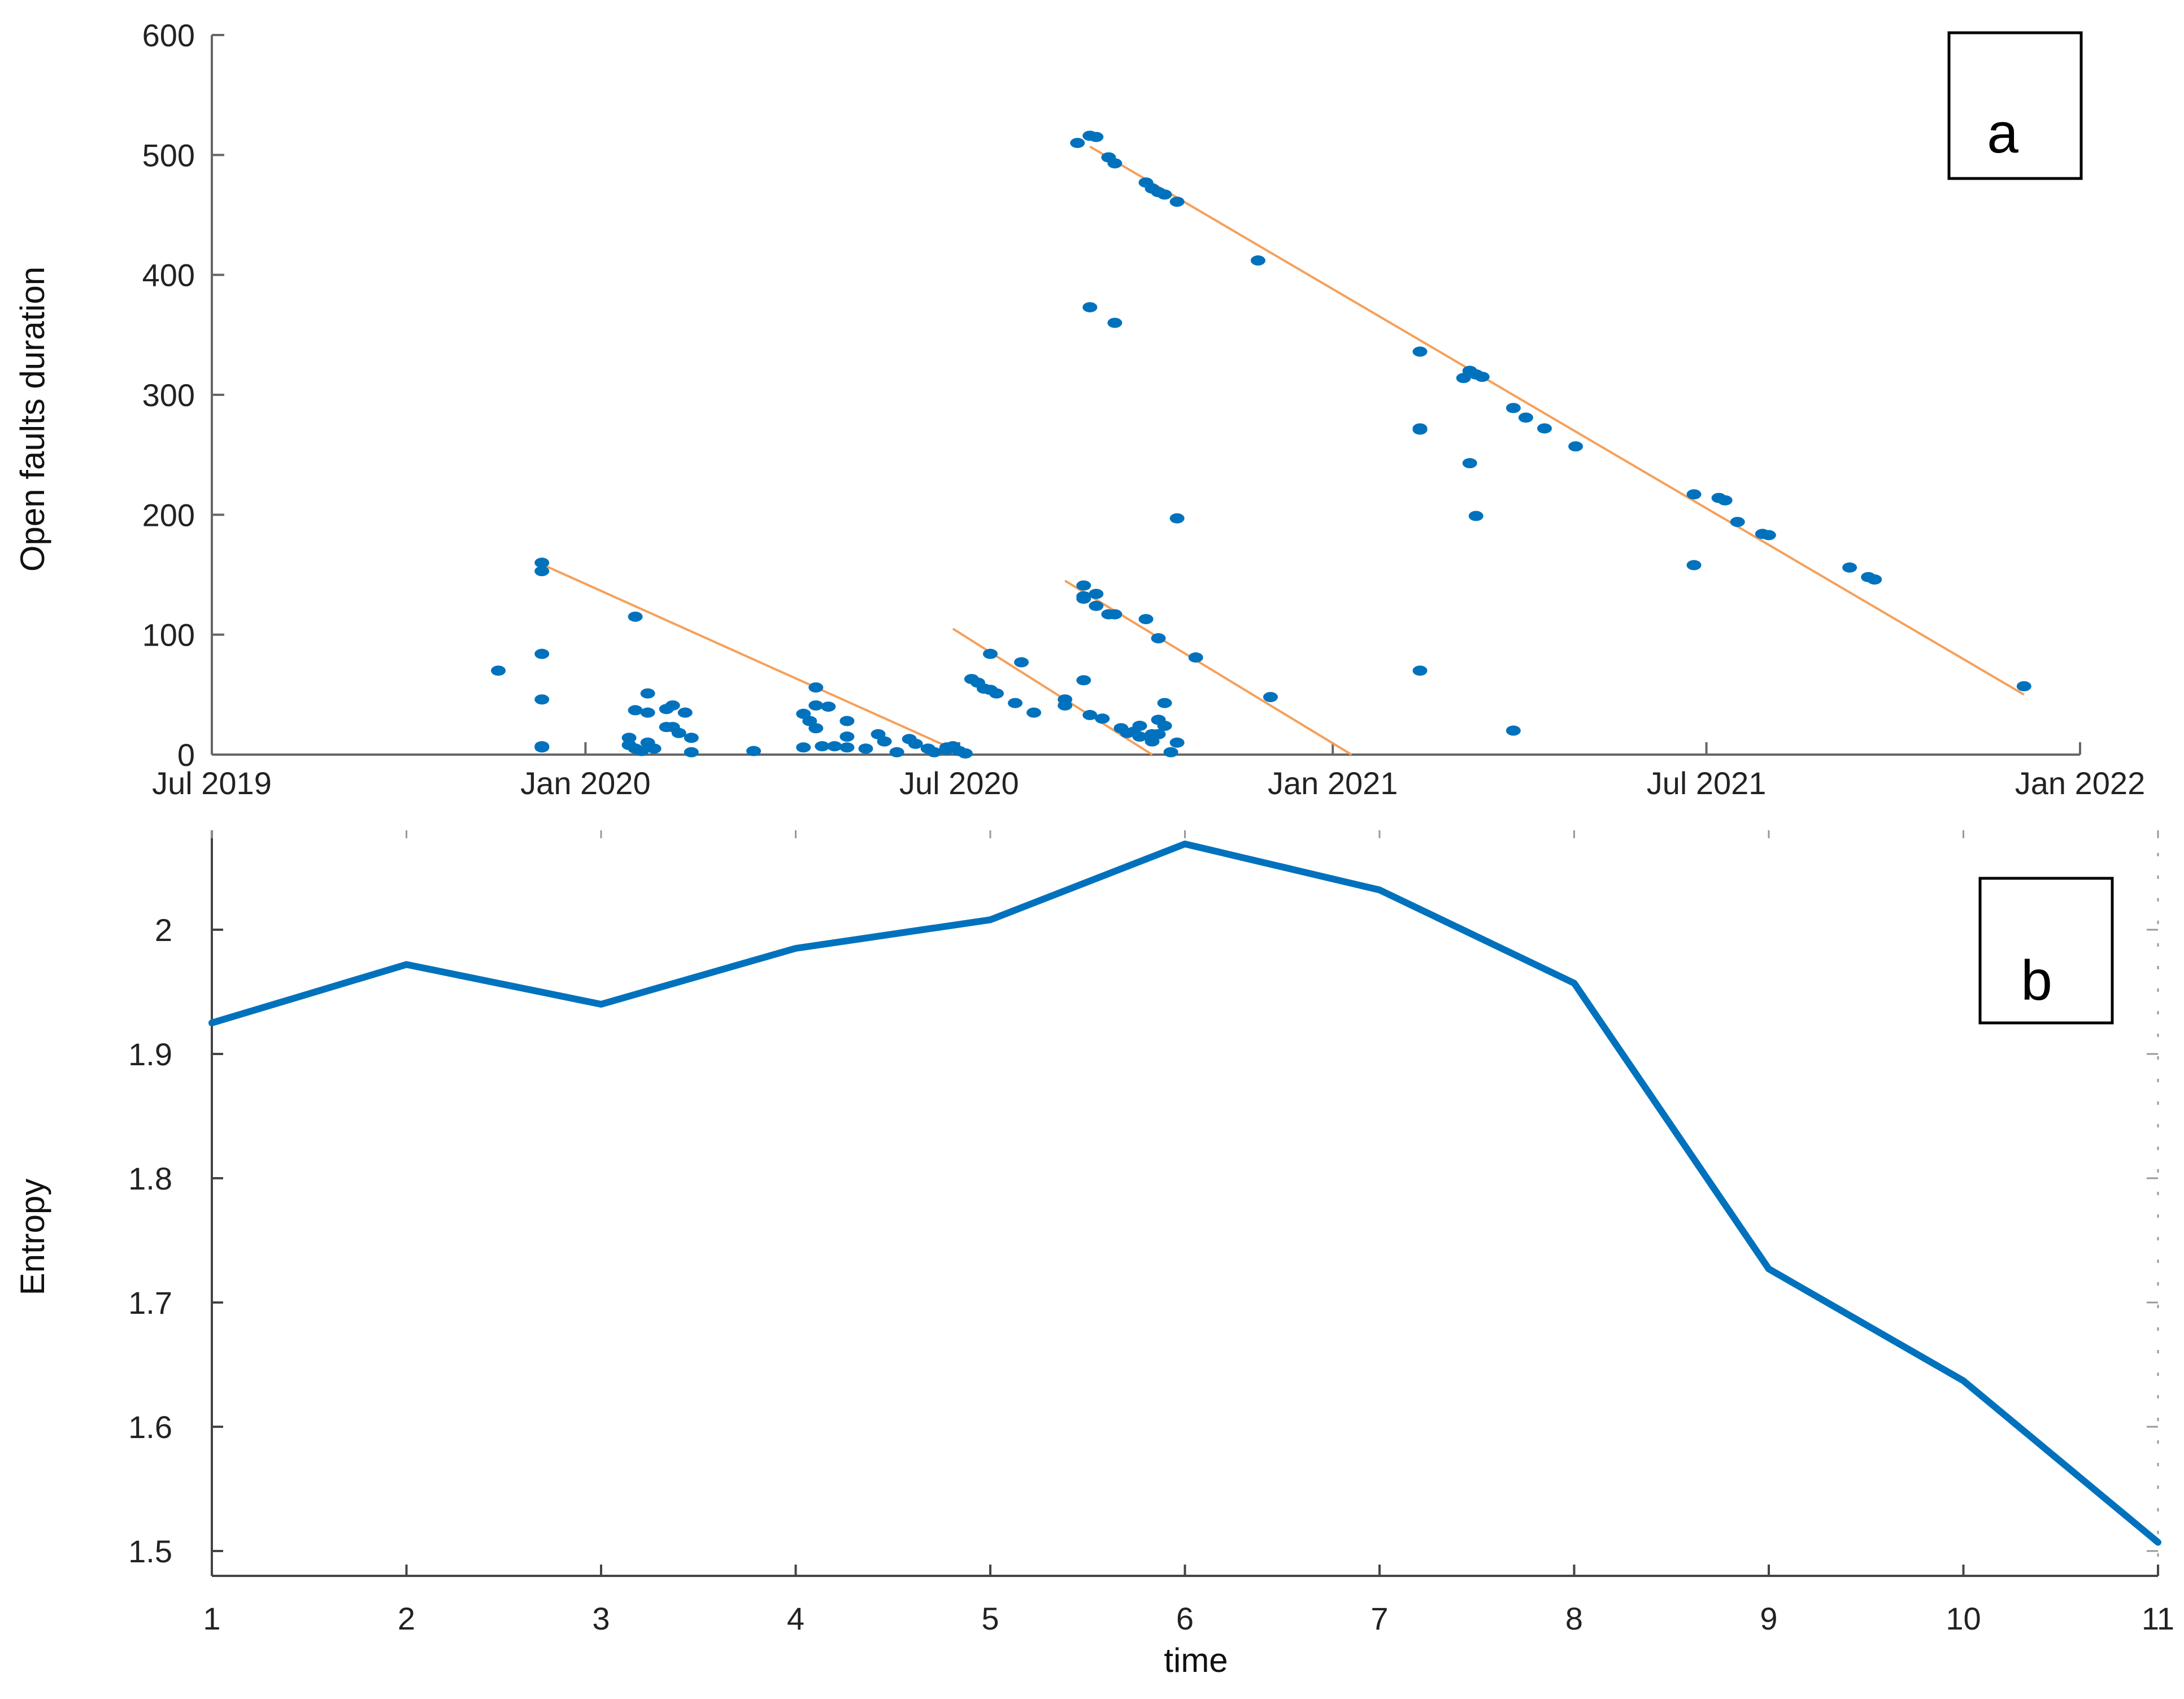 This screenshot has width=2184, height=1699. Describe the element at coordinates (959, 783) in the screenshot. I see `panel-a-x-tick-label: Jul 2020` at that location.